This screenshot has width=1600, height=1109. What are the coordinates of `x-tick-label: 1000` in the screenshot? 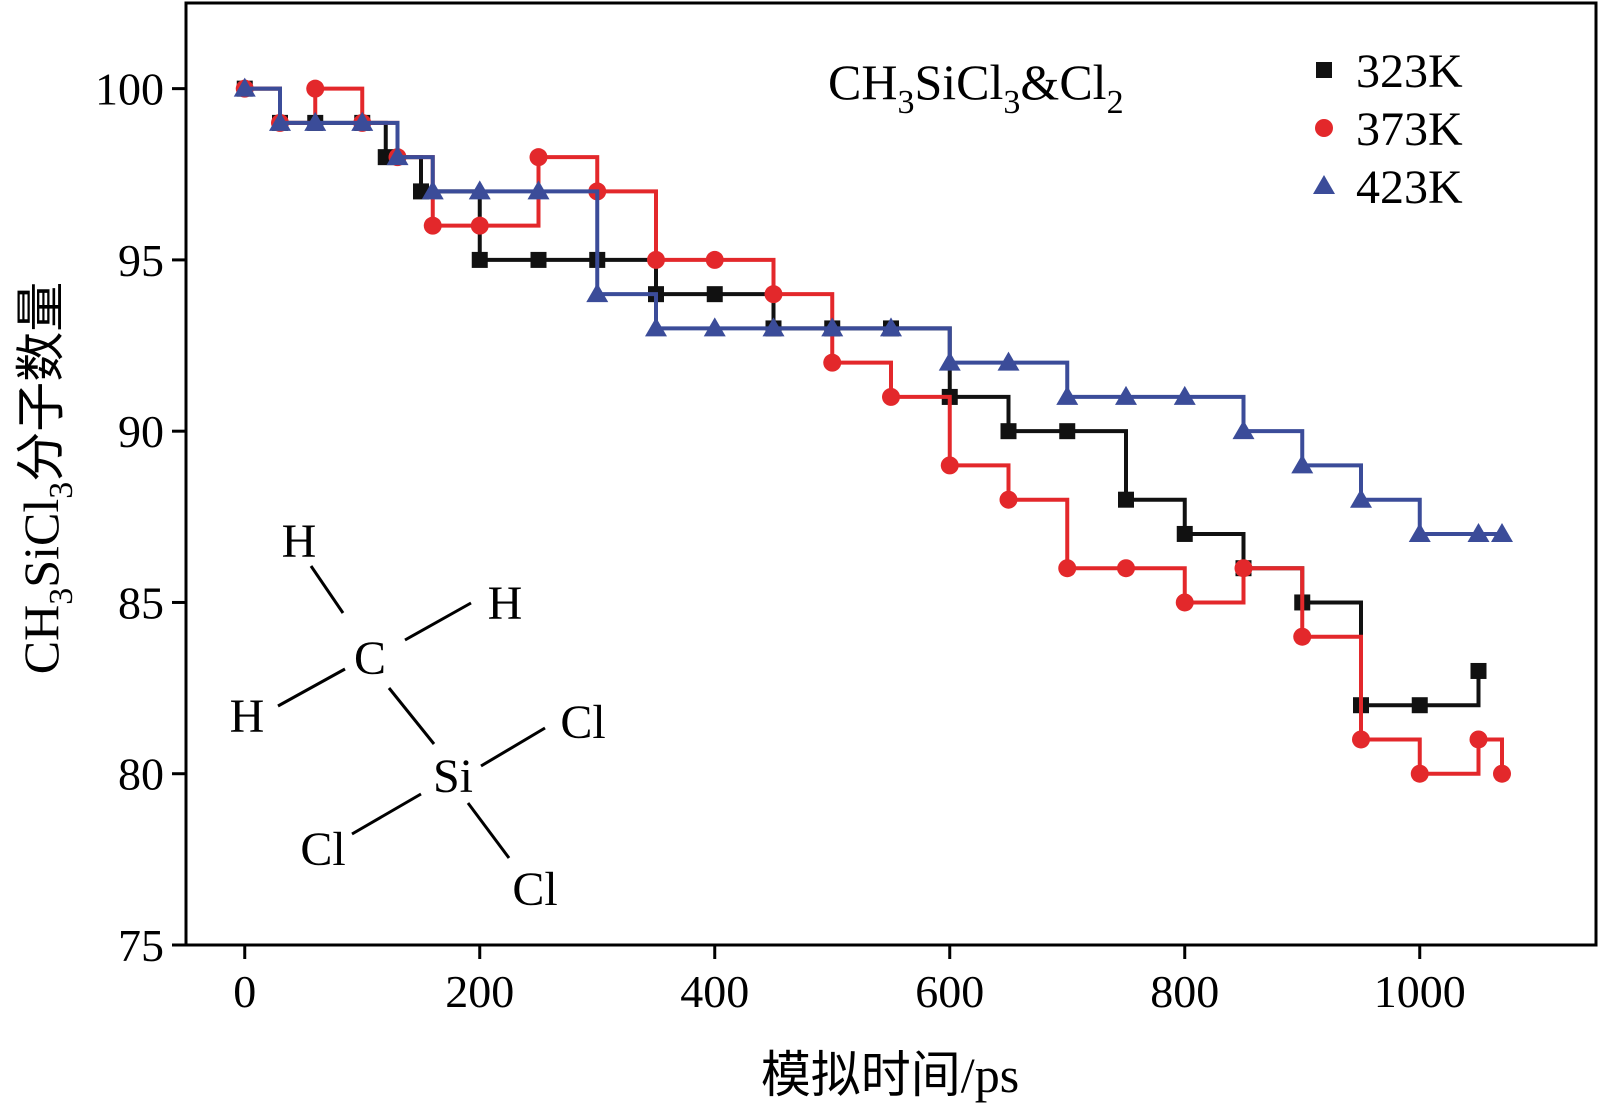 It's located at (1420, 991).